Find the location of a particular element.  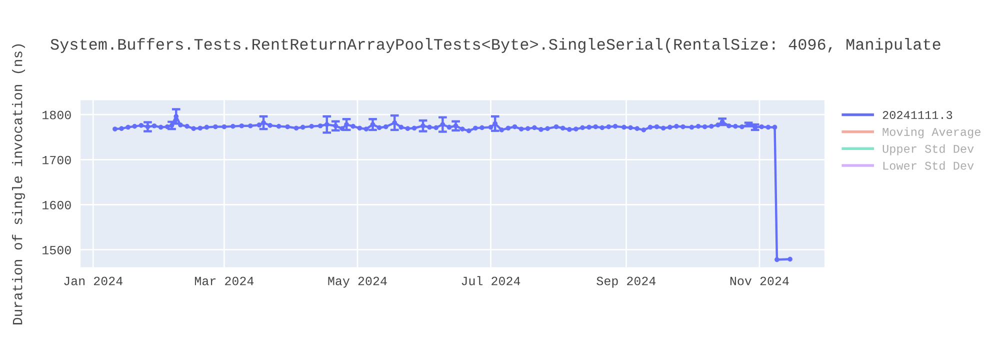

x-tick-label: Nov 2024 is located at coordinates (759, 281).